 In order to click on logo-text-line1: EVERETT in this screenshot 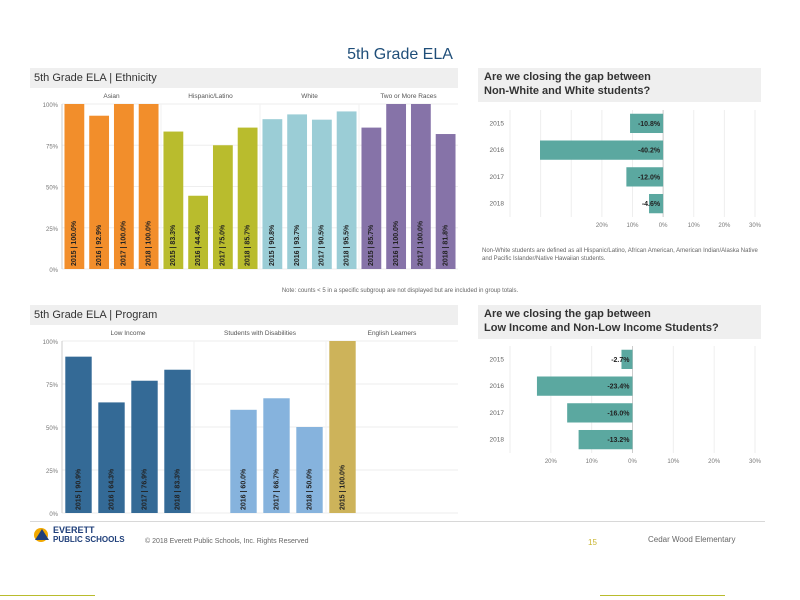, I will do `click(74, 530)`.